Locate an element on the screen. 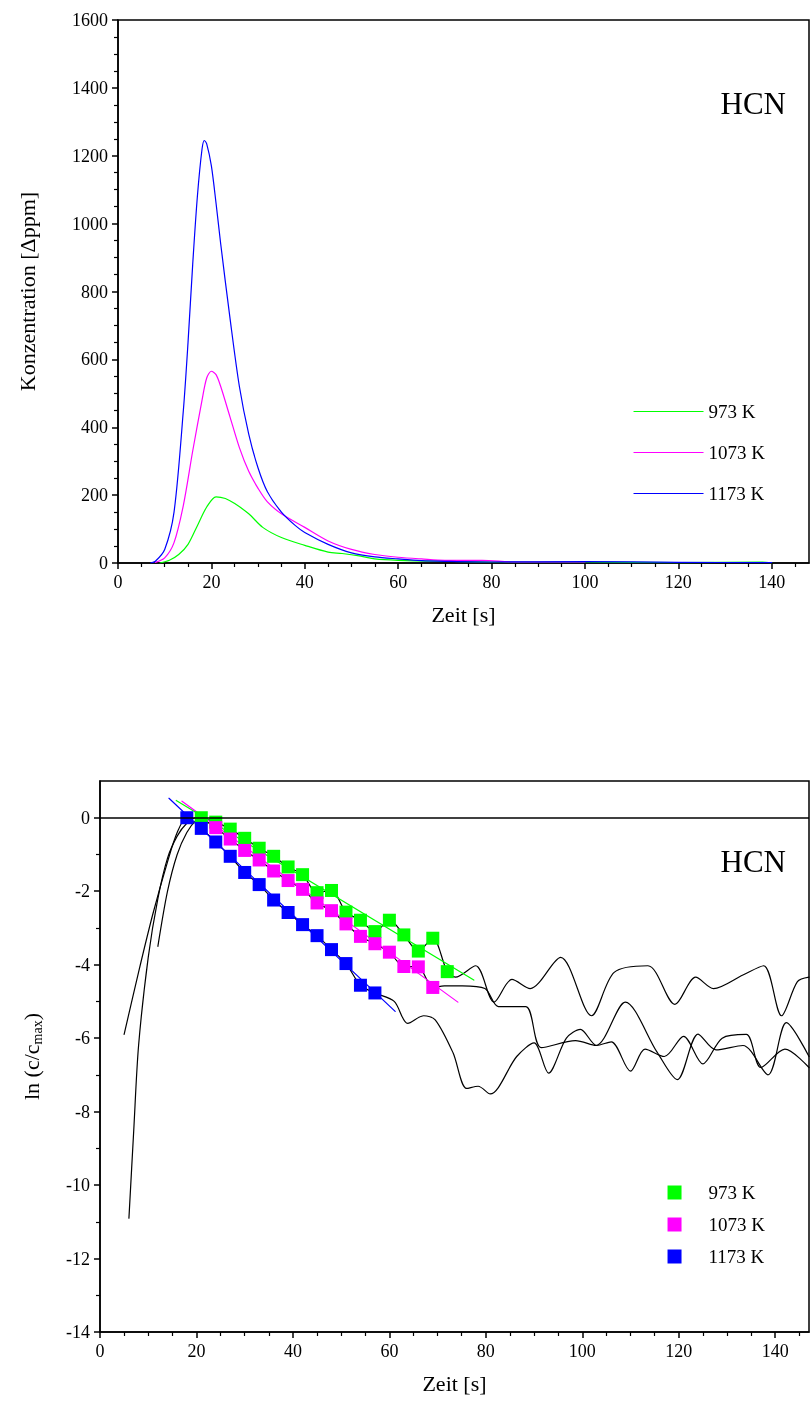  y-tick-label: 1400 is located at coordinates (90, 87).